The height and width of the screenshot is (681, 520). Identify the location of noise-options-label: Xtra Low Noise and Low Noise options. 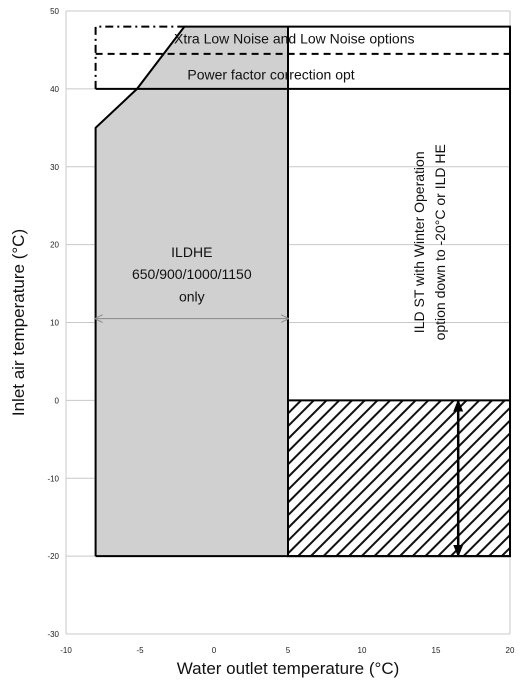
(294, 39).